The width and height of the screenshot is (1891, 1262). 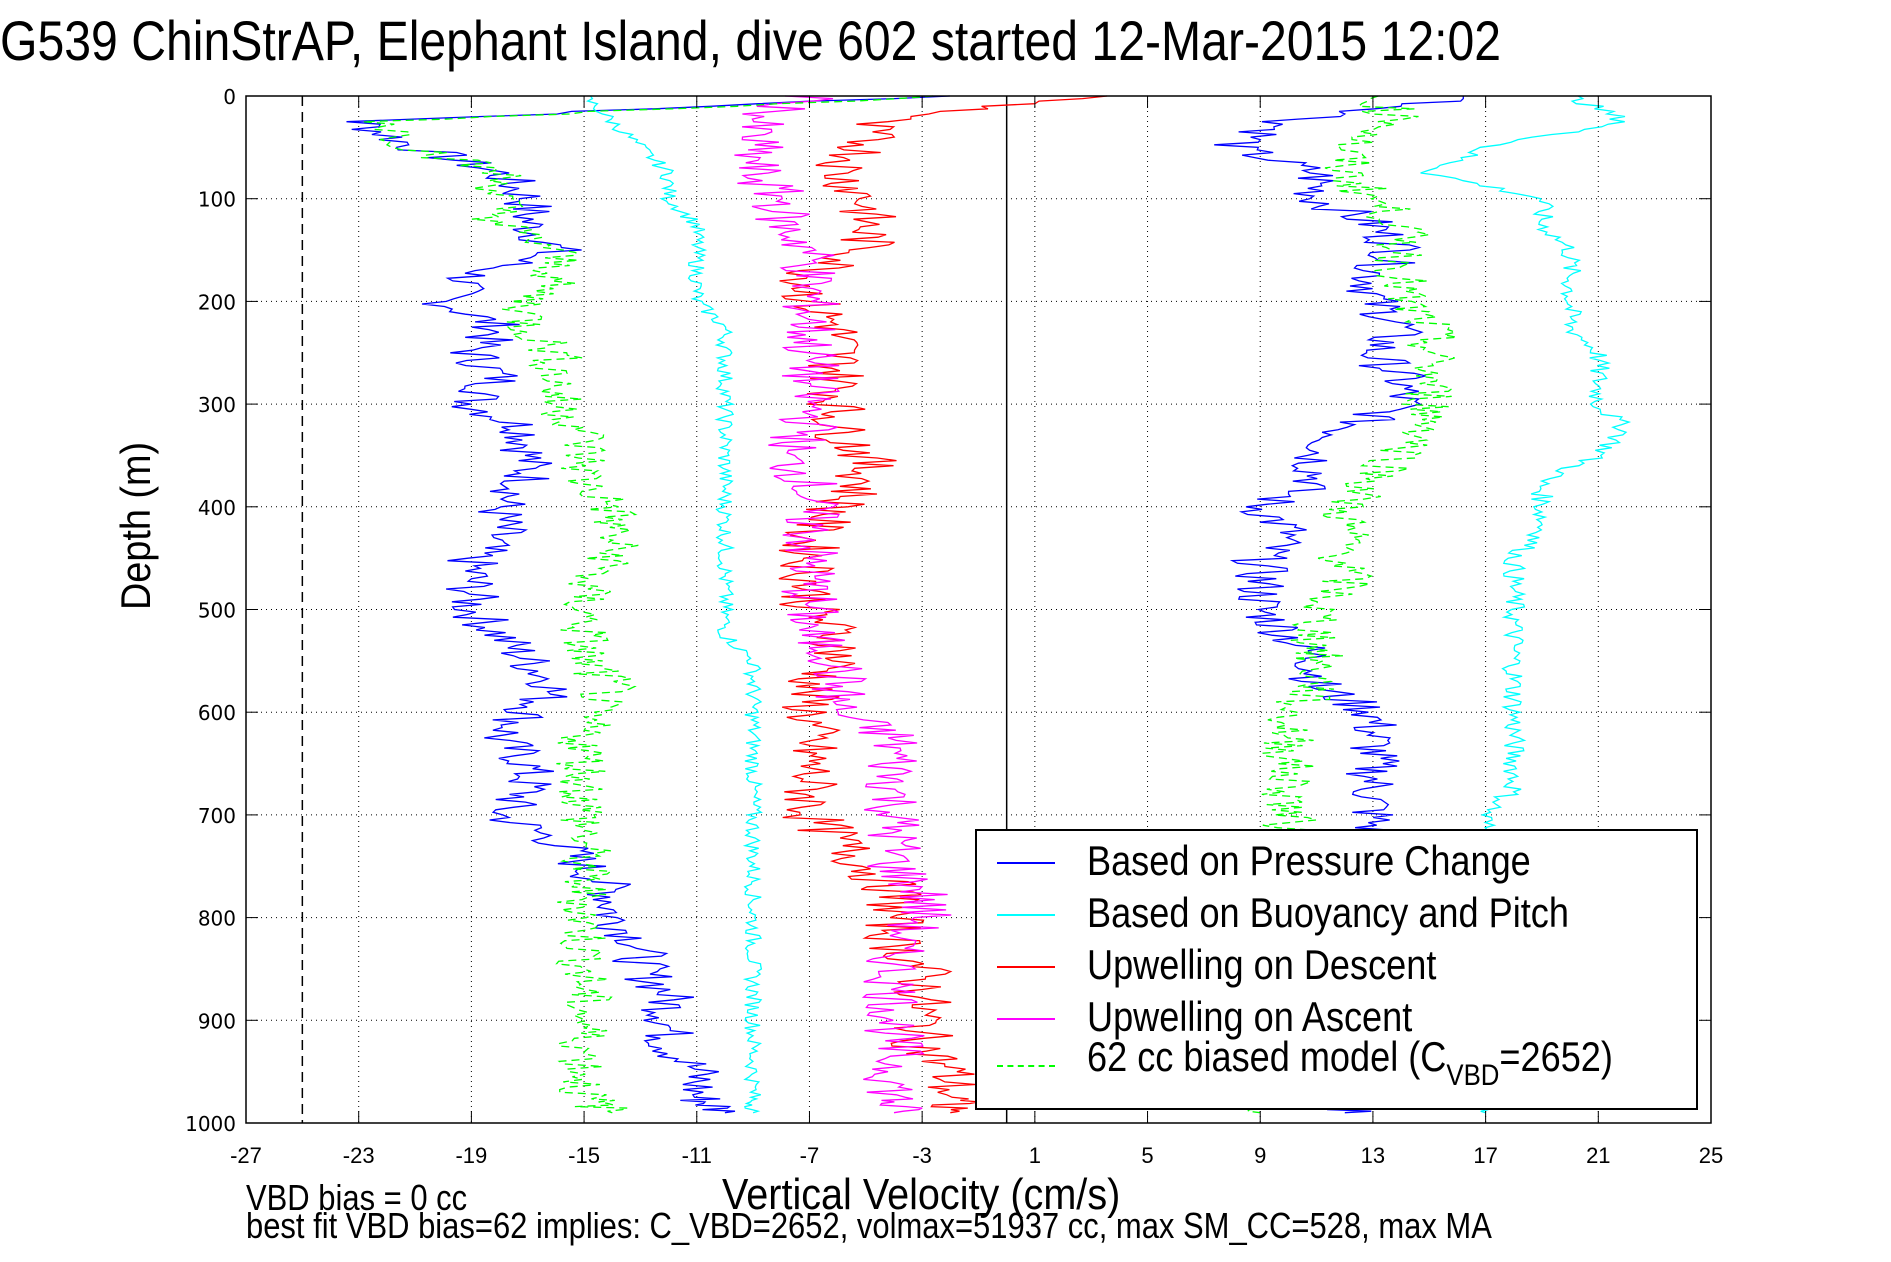 What do you see at coordinates (922, 1155) in the screenshot?
I see `x-tick-label: -3` at bounding box center [922, 1155].